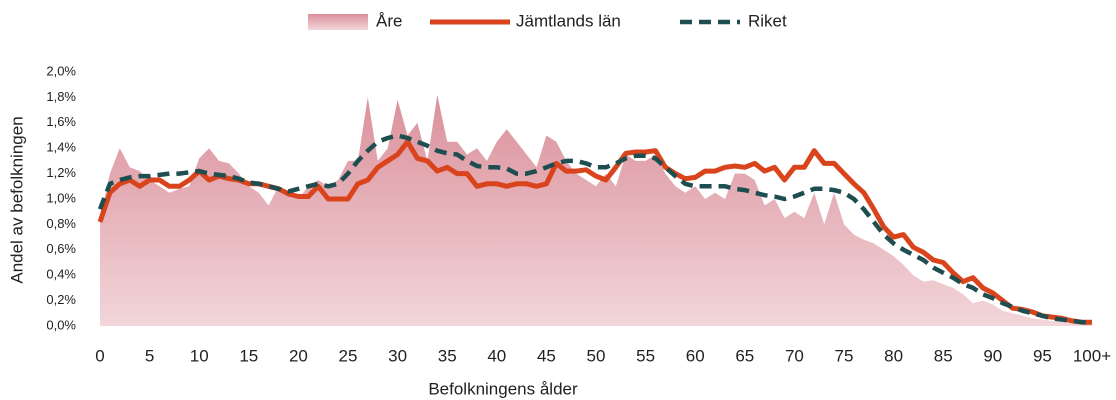 The image size is (1116, 400). Describe the element at coordinates (645, 355) in the screenshot. I see `x-tick-label: 55` at that location.